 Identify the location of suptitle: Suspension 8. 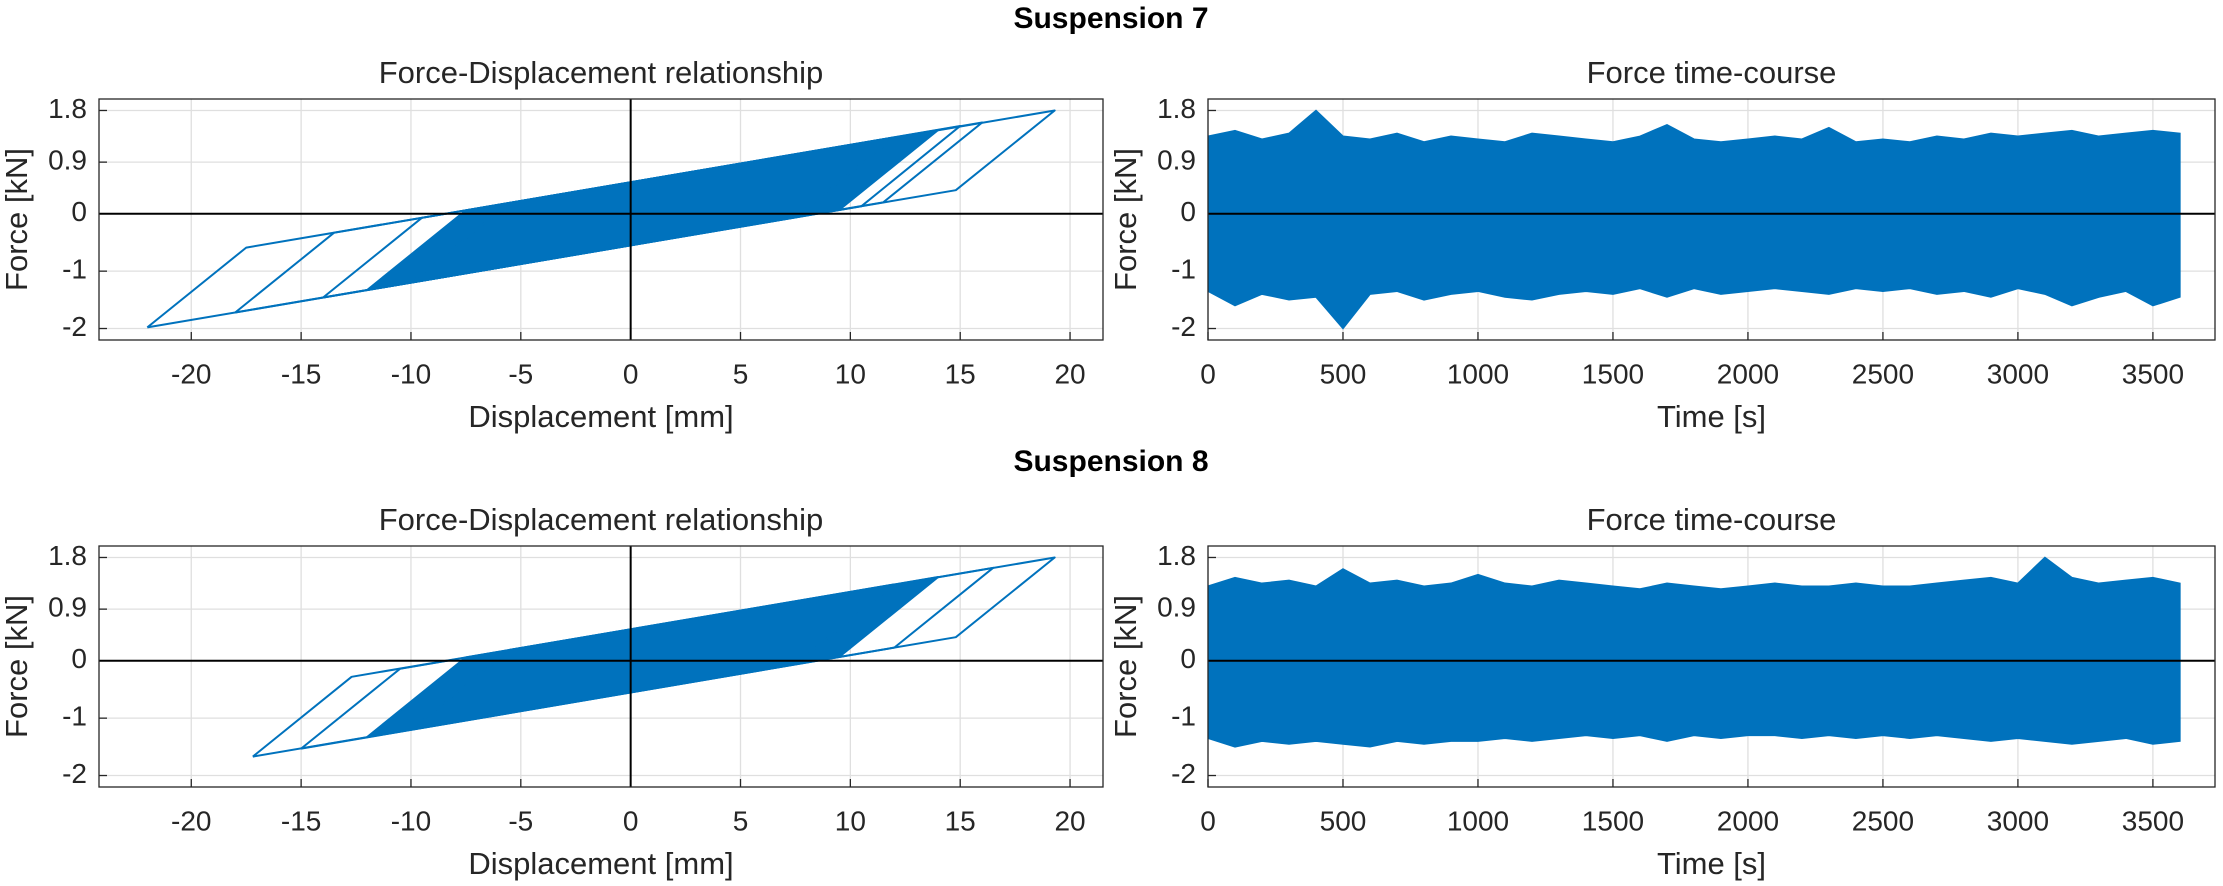
(1110, 461).